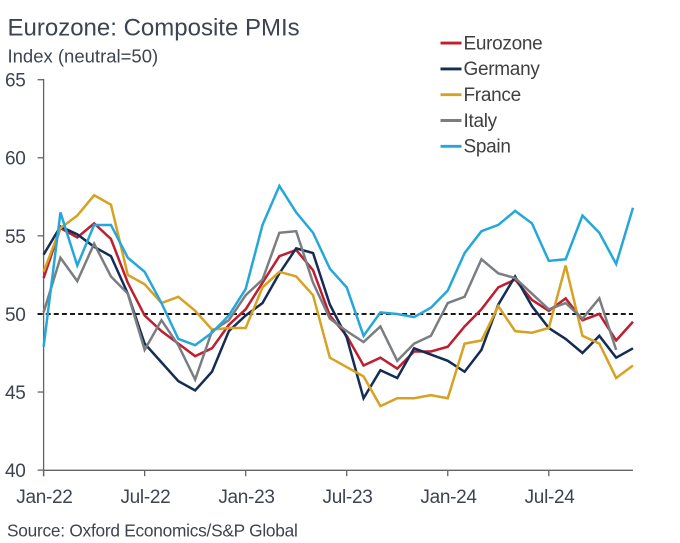 The width and height of the screenshot is (680, 543). What do you see at coordinates (15, 81) in the screenshot?
I see `svg-text: 65` at bounding box center [15, 81].